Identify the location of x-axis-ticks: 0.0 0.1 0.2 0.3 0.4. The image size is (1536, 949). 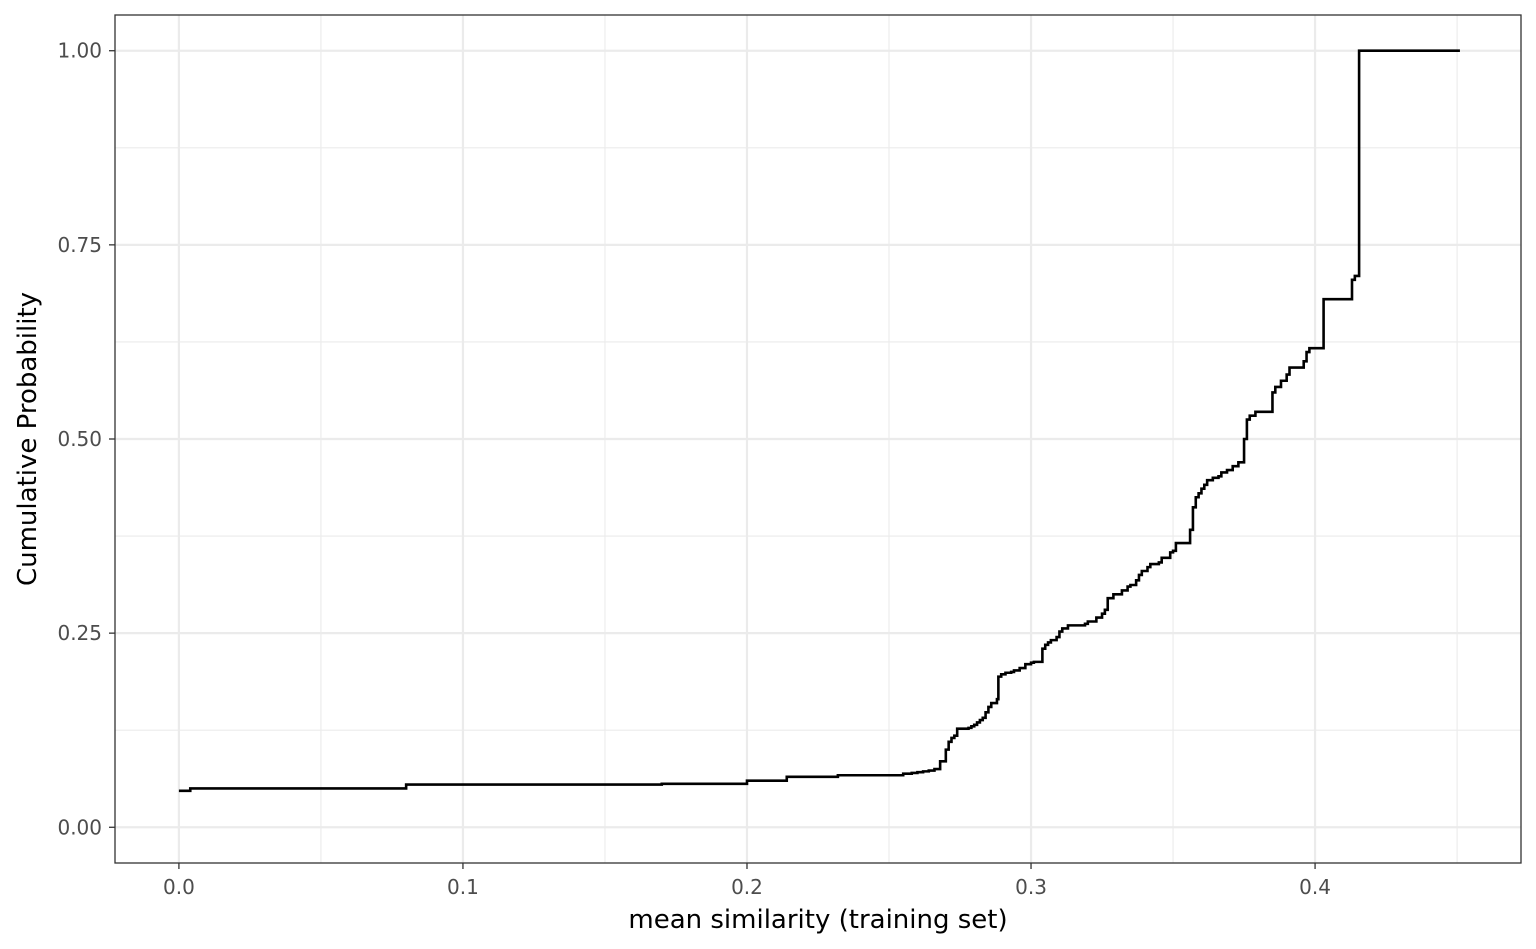
(747, 881).